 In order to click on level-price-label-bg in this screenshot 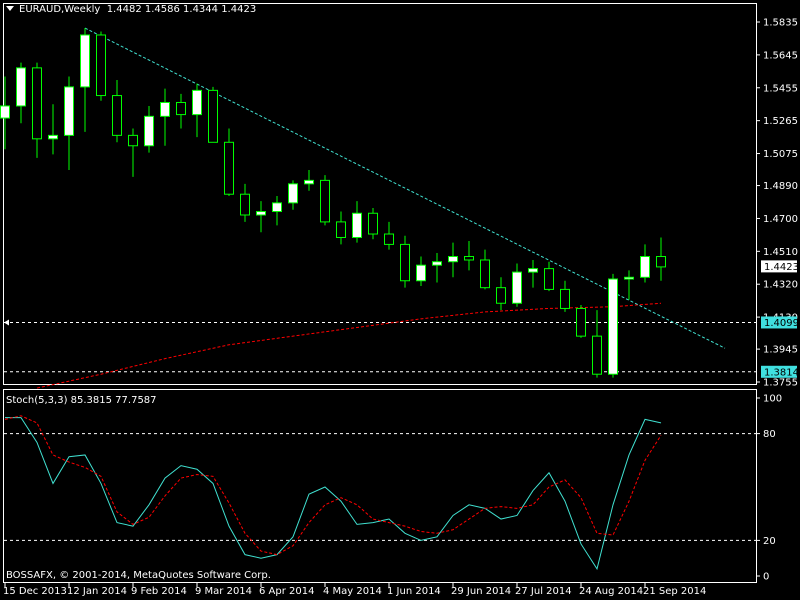, I will do `click(779, 322)`.